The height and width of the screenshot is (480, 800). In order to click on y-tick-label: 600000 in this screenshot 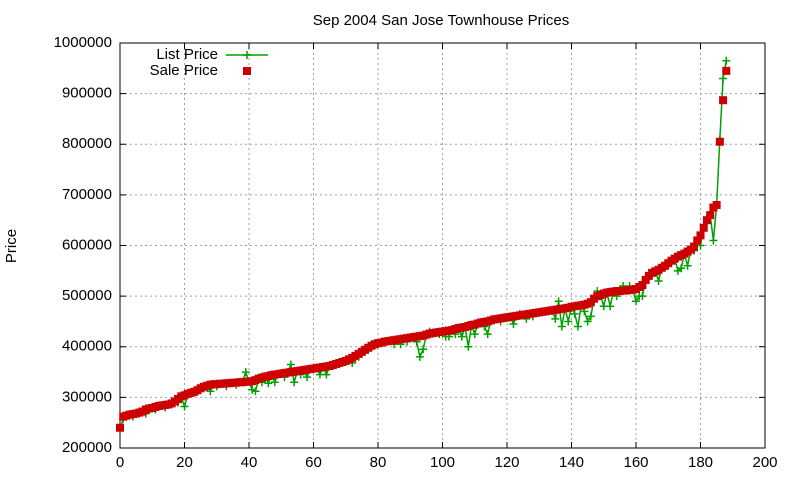, I will do `click(87, 244)`.